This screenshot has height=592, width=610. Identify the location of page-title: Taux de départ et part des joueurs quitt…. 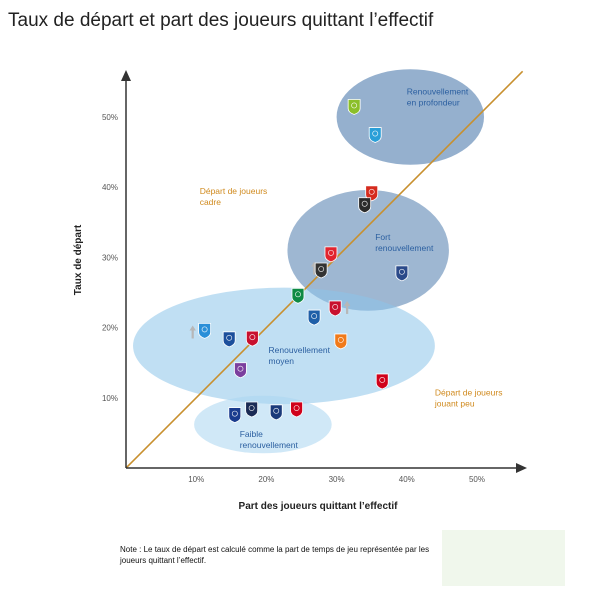
(221, 20).